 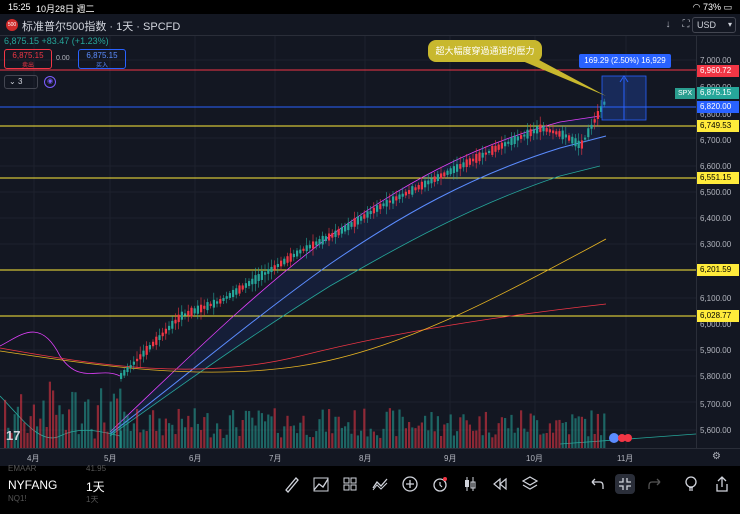 What do you see at coordinates (95, 487) in the screenshot?
I see `interval-selector: 1天` at bounding box center [95, 487].